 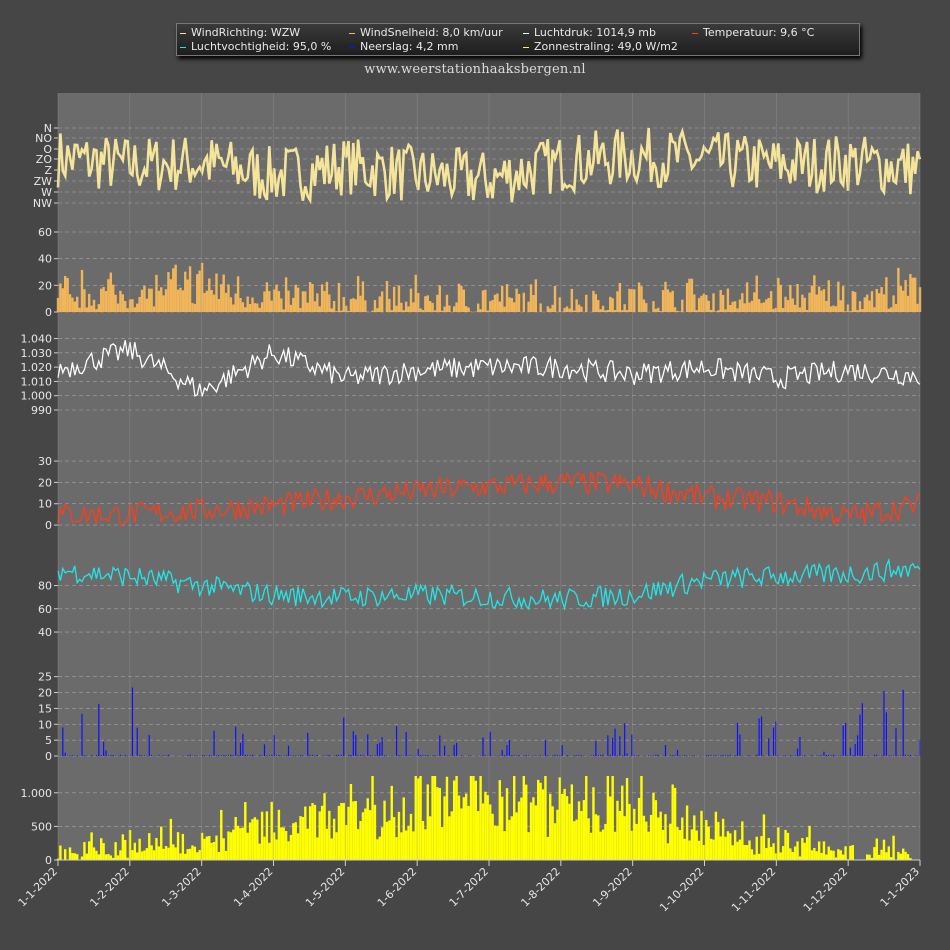 What do you see at coordinates (48, 128) in the screenshot?
I see `y-tick-label: N` at bounding box center [48, 128].